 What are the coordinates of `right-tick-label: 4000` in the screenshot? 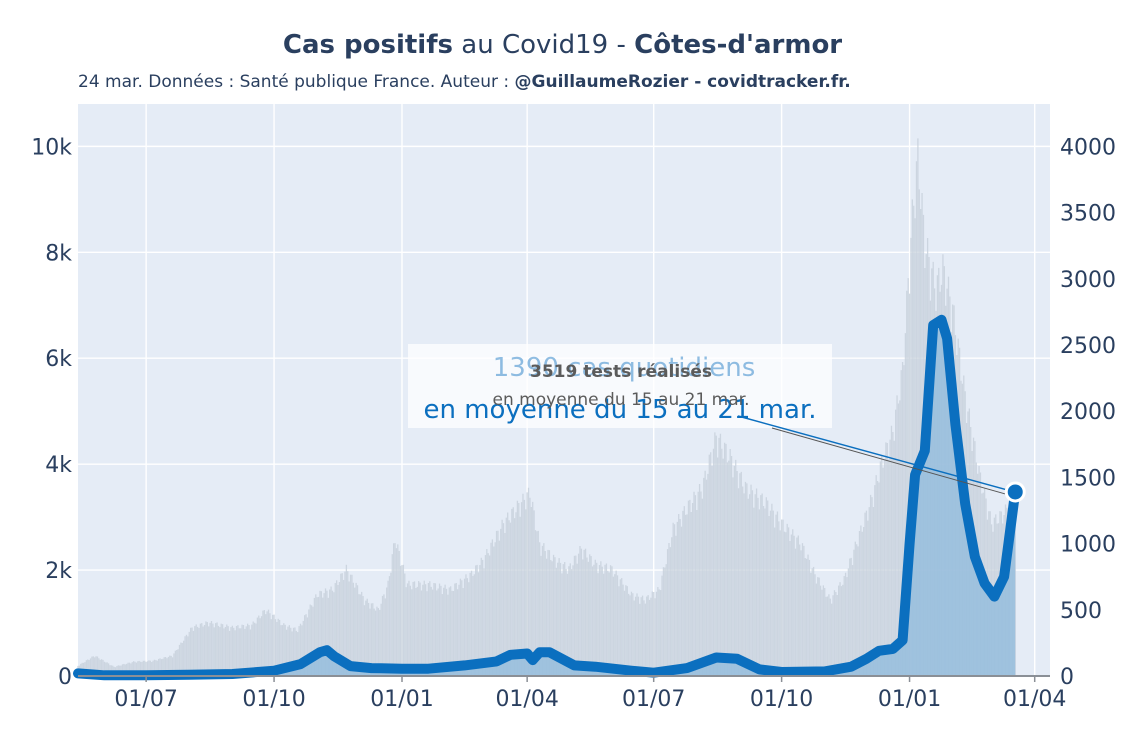 It's located at (1088, 147).